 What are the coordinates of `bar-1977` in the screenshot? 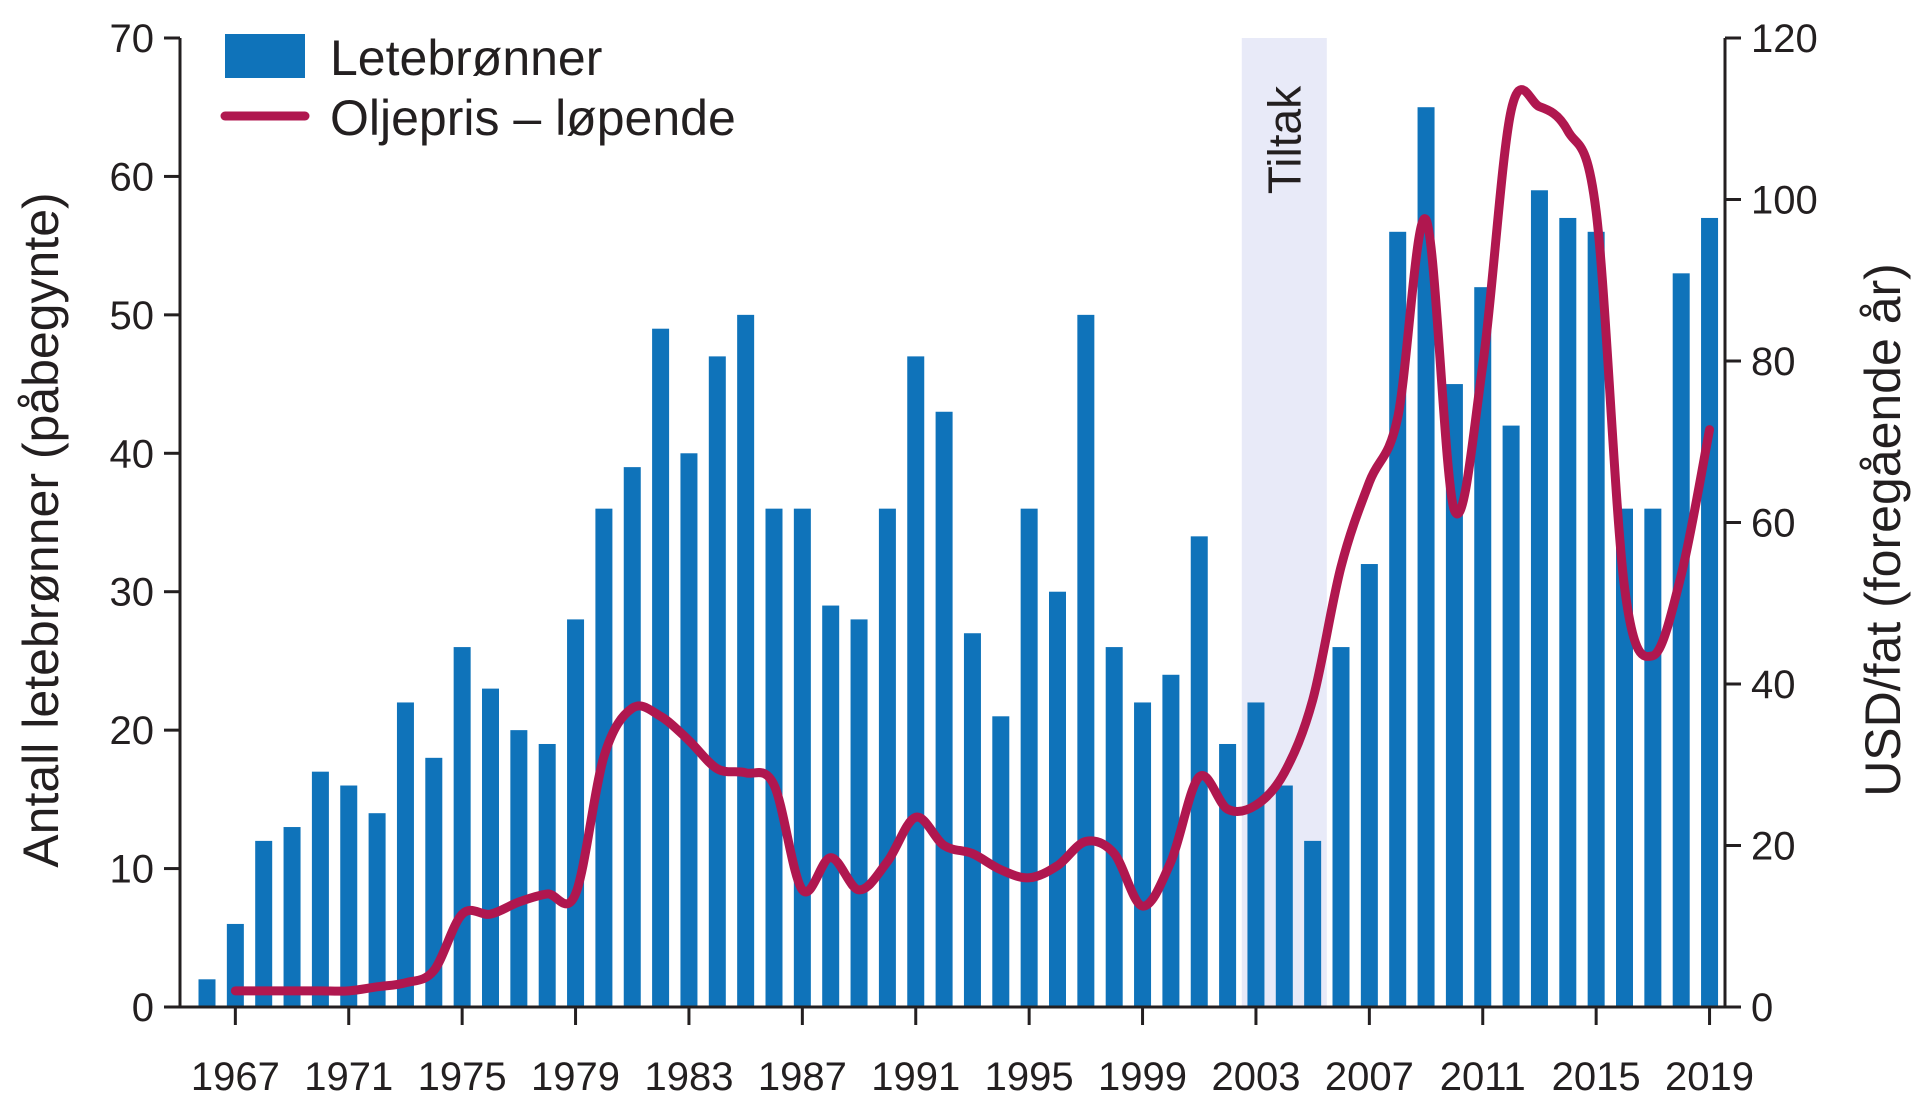 It's located at (519, 868).